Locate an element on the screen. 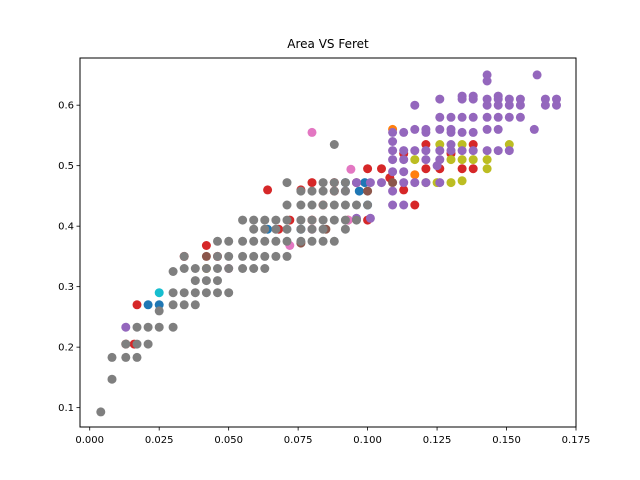 This screenshot has width=640, height=480. x-axis: 0.000 0.025 0.050 0.075 0.100 0.125 0.150 0.175 is located at coordinates (332, 436).